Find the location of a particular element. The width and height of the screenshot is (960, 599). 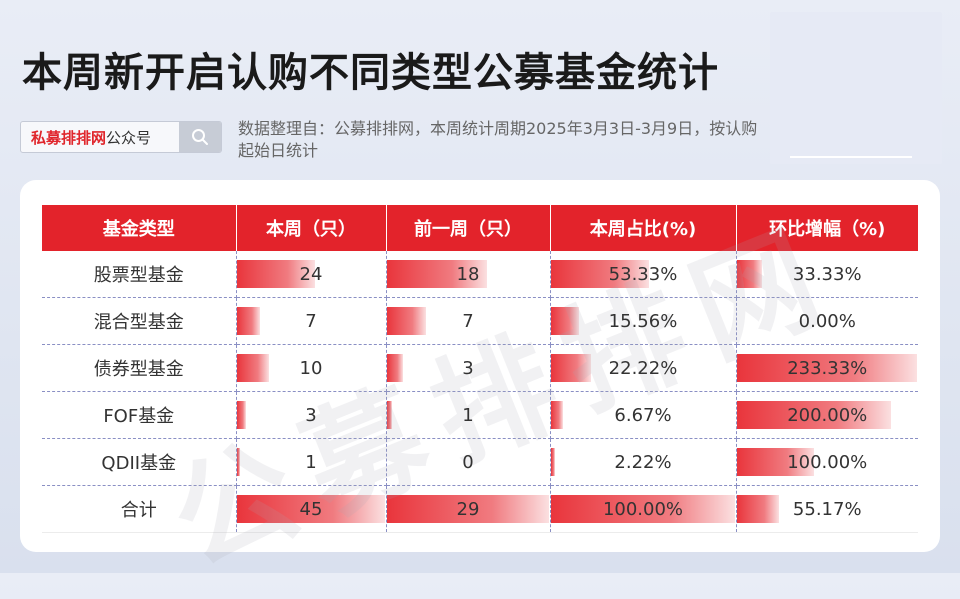

header-fund-type: 基金类型 is located at coordinates (139, 228).